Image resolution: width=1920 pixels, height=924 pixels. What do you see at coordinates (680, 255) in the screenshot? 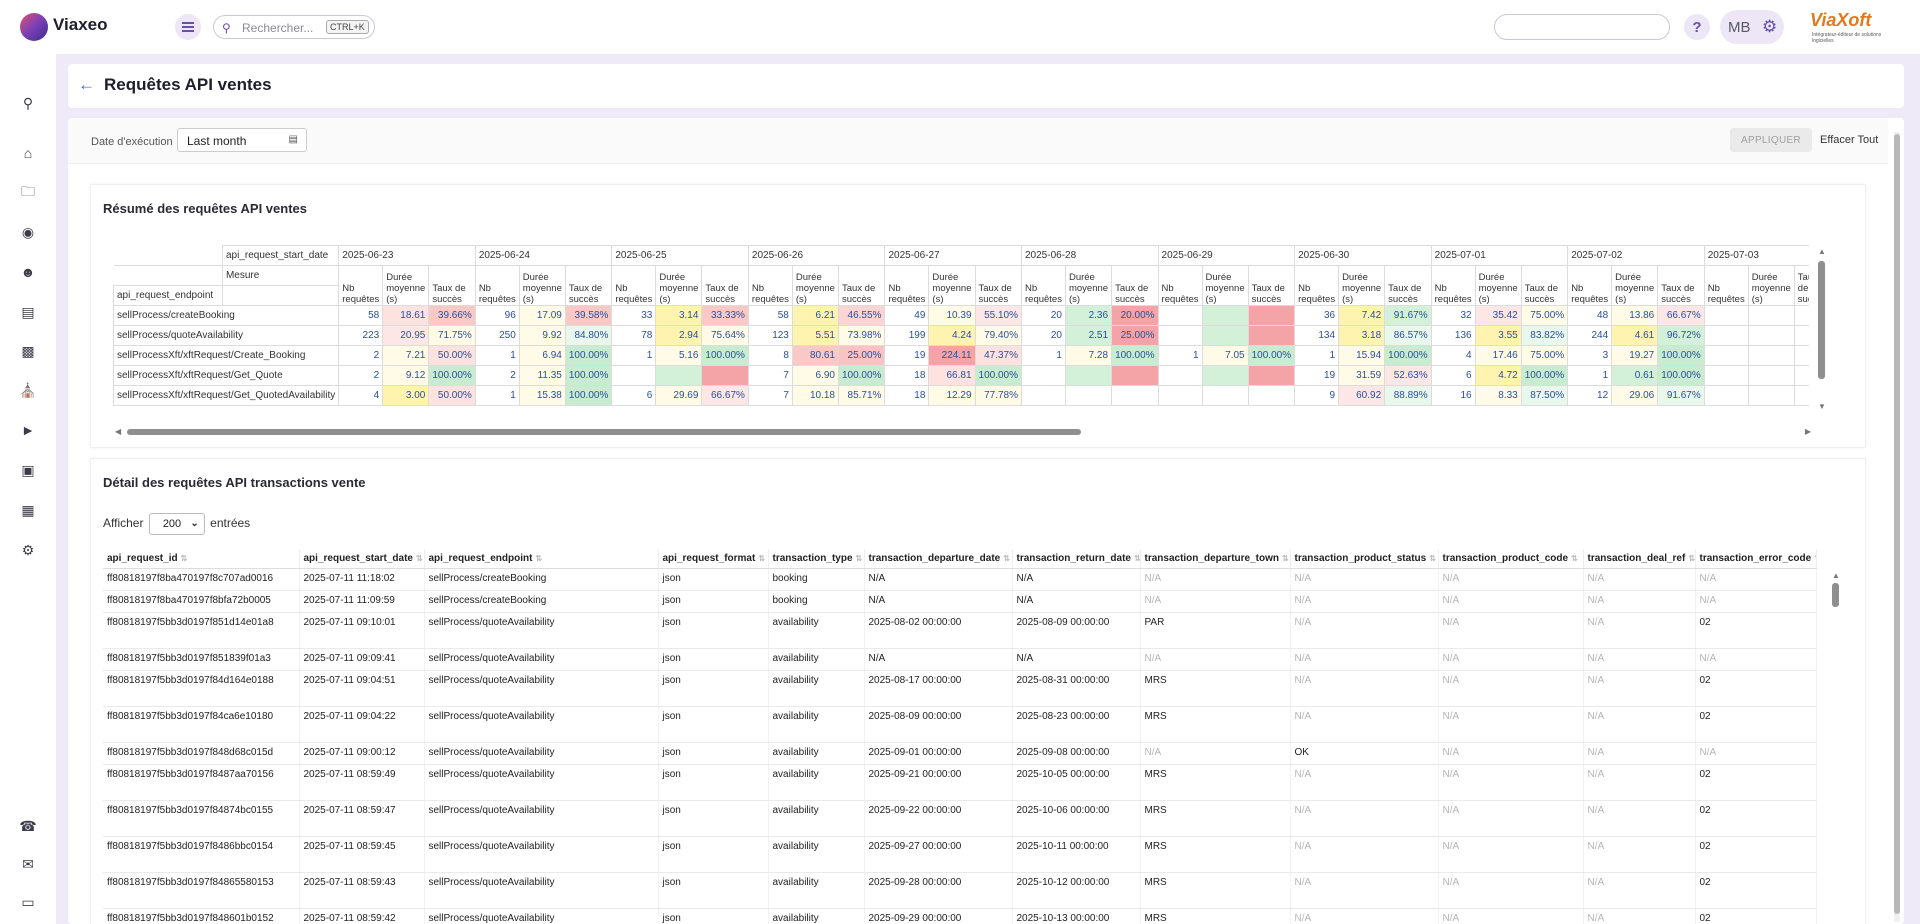
I see `pivot-date-header: 2025-06-25` at bounding box center [680, 255].